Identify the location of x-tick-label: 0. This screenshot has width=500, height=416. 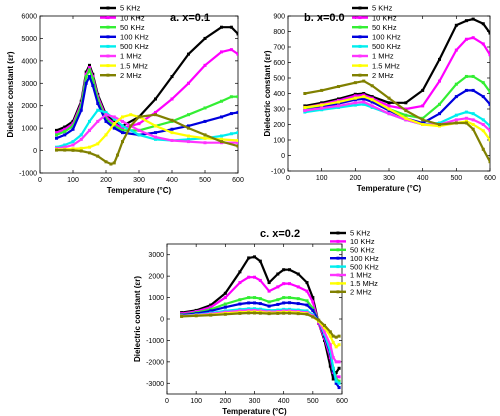
(167, 401).